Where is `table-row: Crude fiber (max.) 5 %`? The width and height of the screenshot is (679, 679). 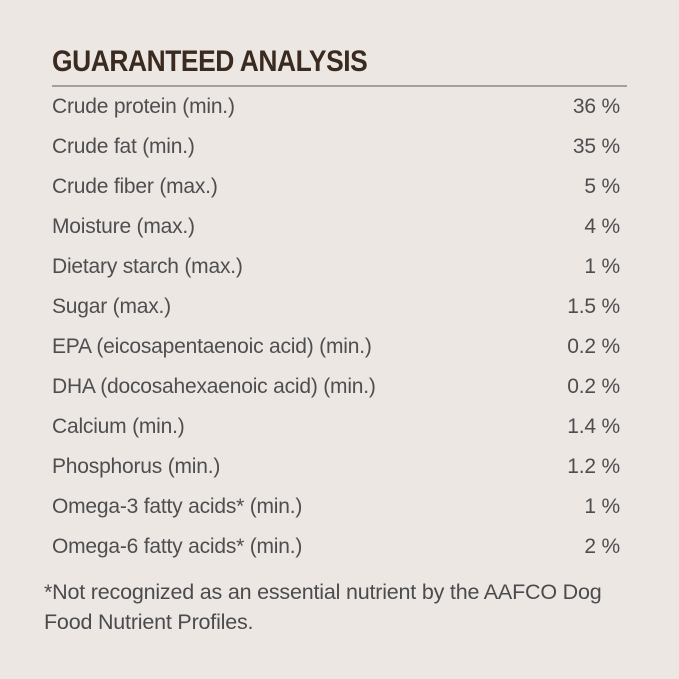 table-row: Crude fiber (max.) 5 % is located at coordinates (339, 187).